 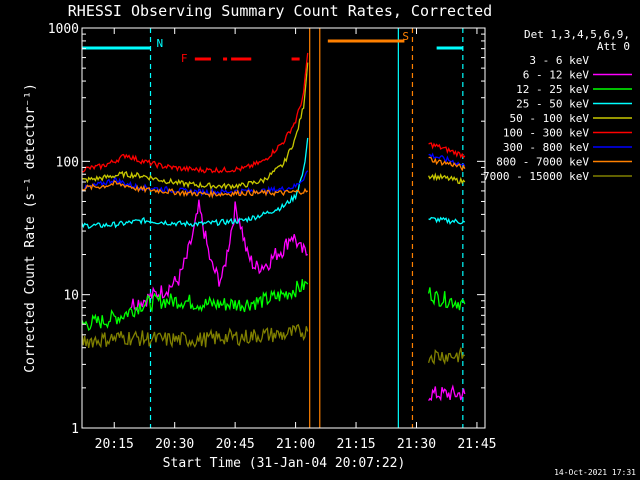 I want to click on x-tick-label-3: 21:00, so click(x=295, y=444).